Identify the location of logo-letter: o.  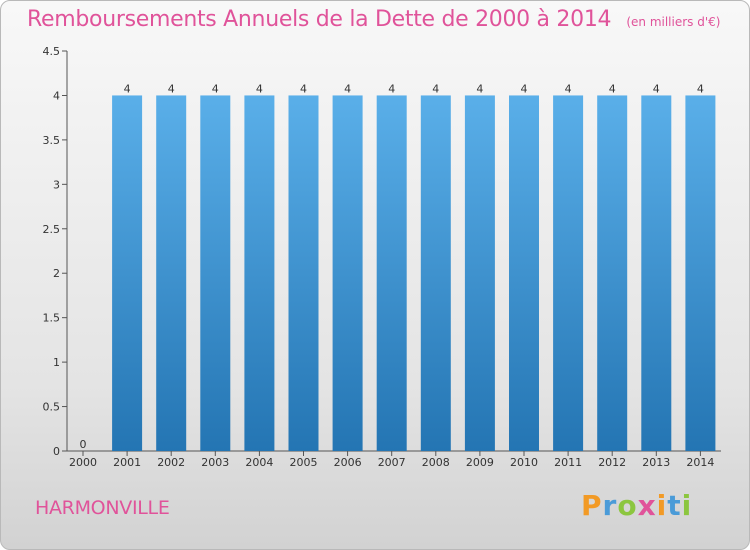
(627, 505).